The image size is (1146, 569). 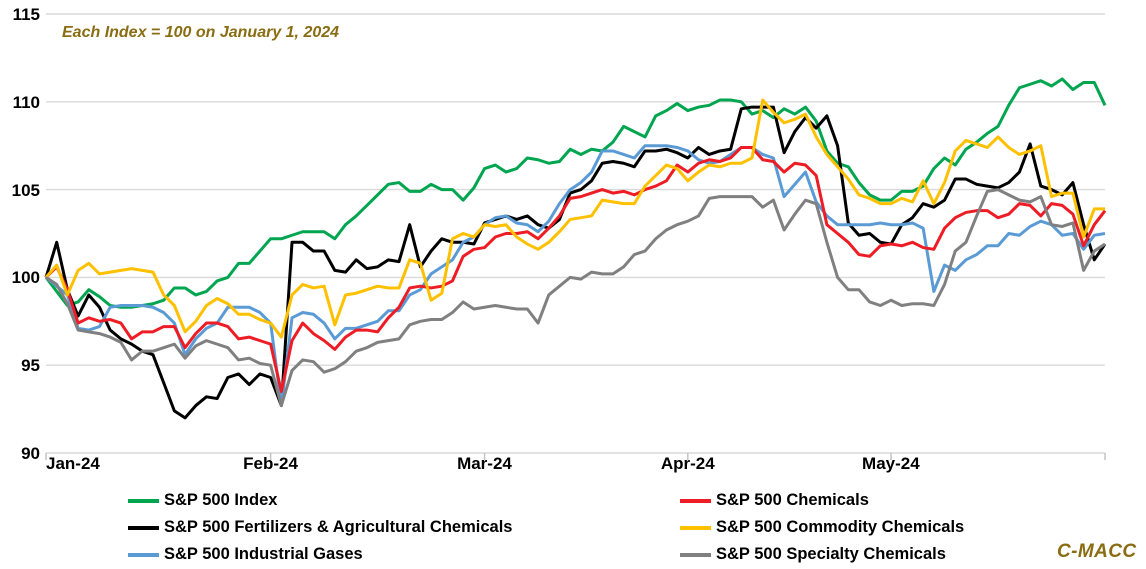 What do you see at coordinates (320, 500) in the screenshot?
I see `legend-item: S&P 500 Index` at bounding box center [320, 500].